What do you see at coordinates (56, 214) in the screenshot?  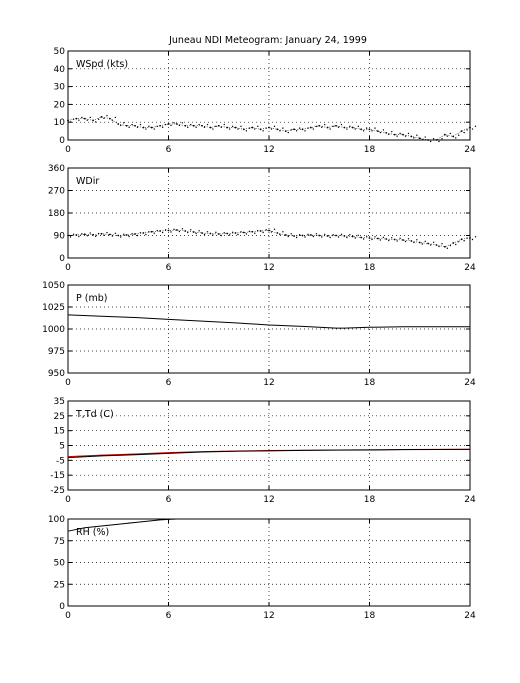 I see `y-tick-label: 180` at bounding box center [56, 214].